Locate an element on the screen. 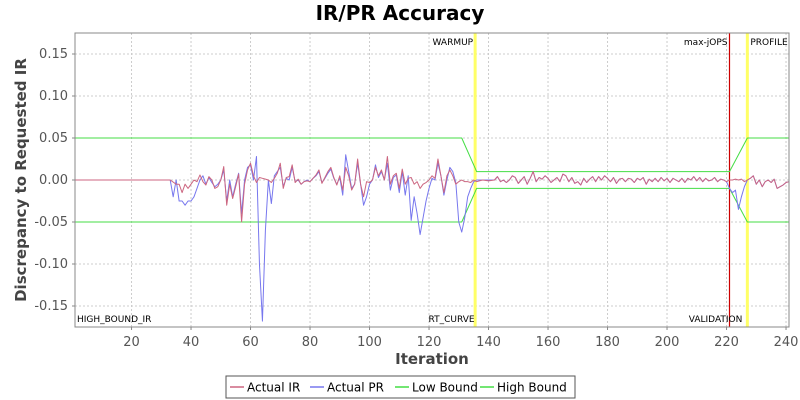  legend-label: Actual PR is located at coordinates (355, 388).